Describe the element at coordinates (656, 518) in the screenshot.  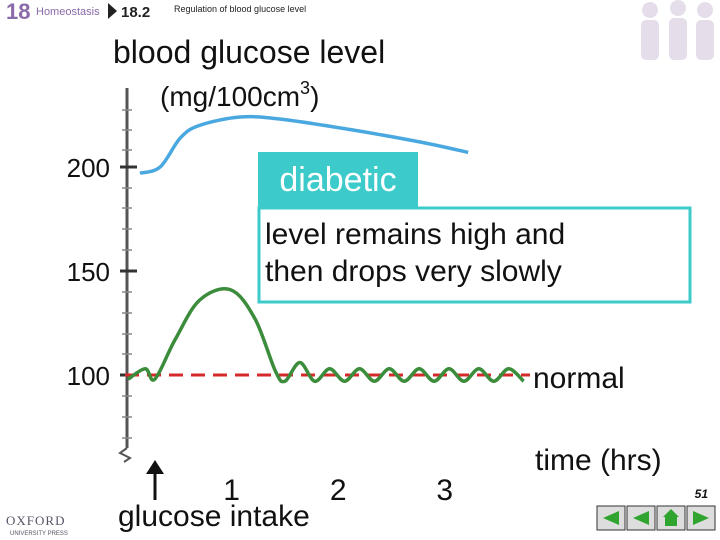
I see `nav-buttons` at that location.